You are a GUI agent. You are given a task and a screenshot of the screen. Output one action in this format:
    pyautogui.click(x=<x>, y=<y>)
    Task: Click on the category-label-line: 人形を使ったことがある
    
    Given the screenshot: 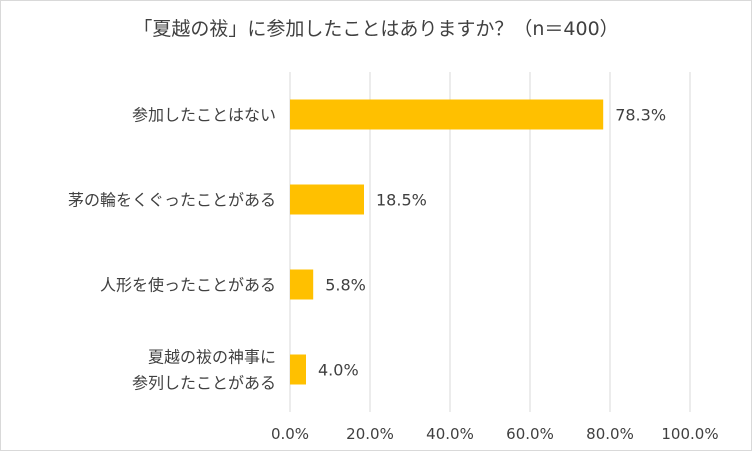 What is the action you would take?
    pyautogui.click(x=188, y=285)
    